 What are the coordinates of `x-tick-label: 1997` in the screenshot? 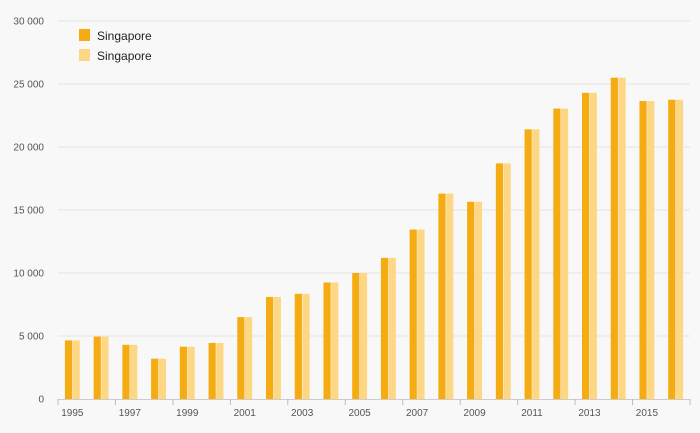 It's located at (130, 413).